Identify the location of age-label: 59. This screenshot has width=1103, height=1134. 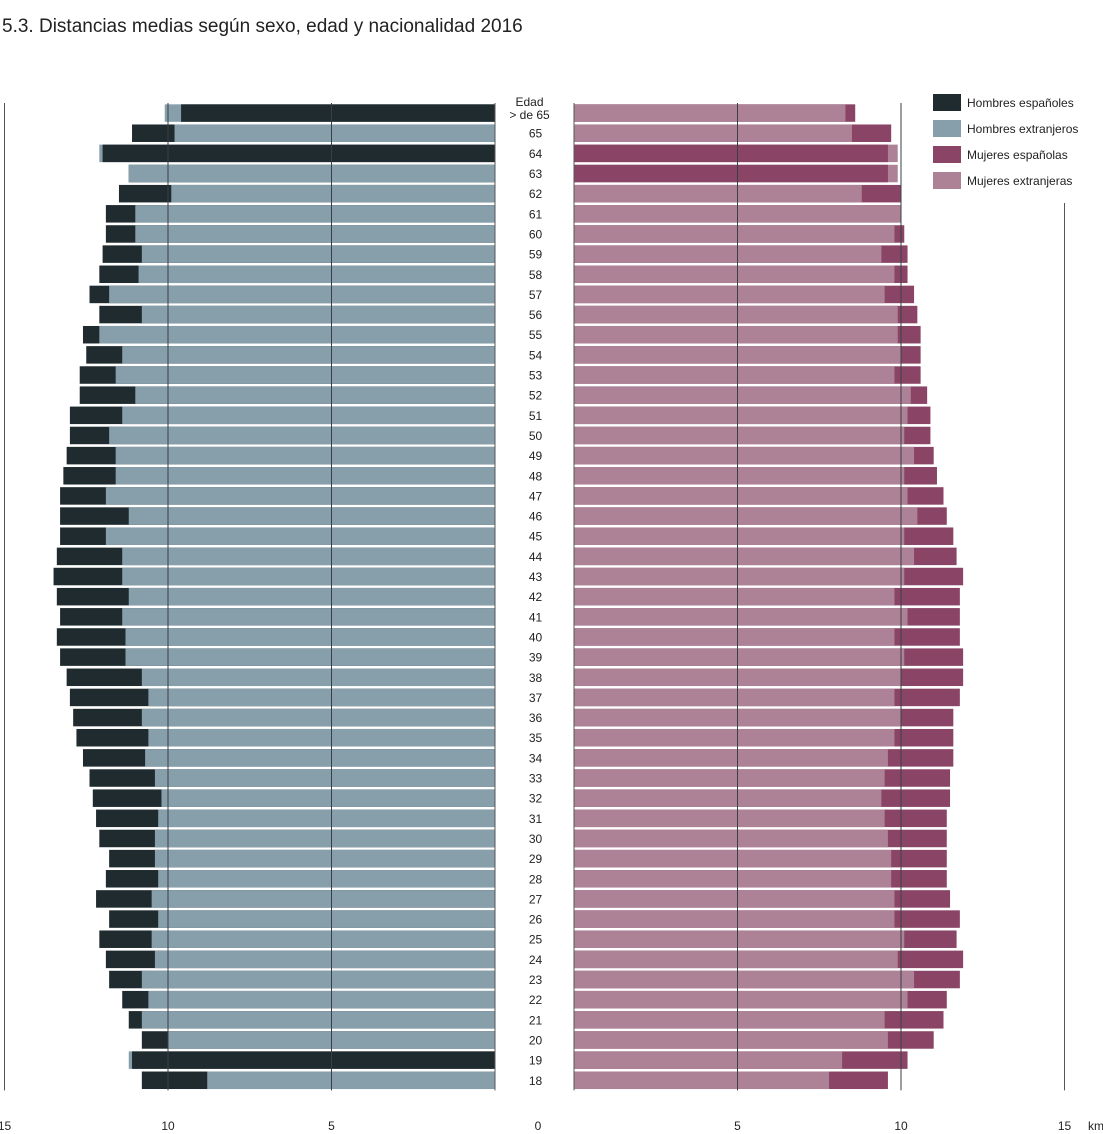
(536, 255).